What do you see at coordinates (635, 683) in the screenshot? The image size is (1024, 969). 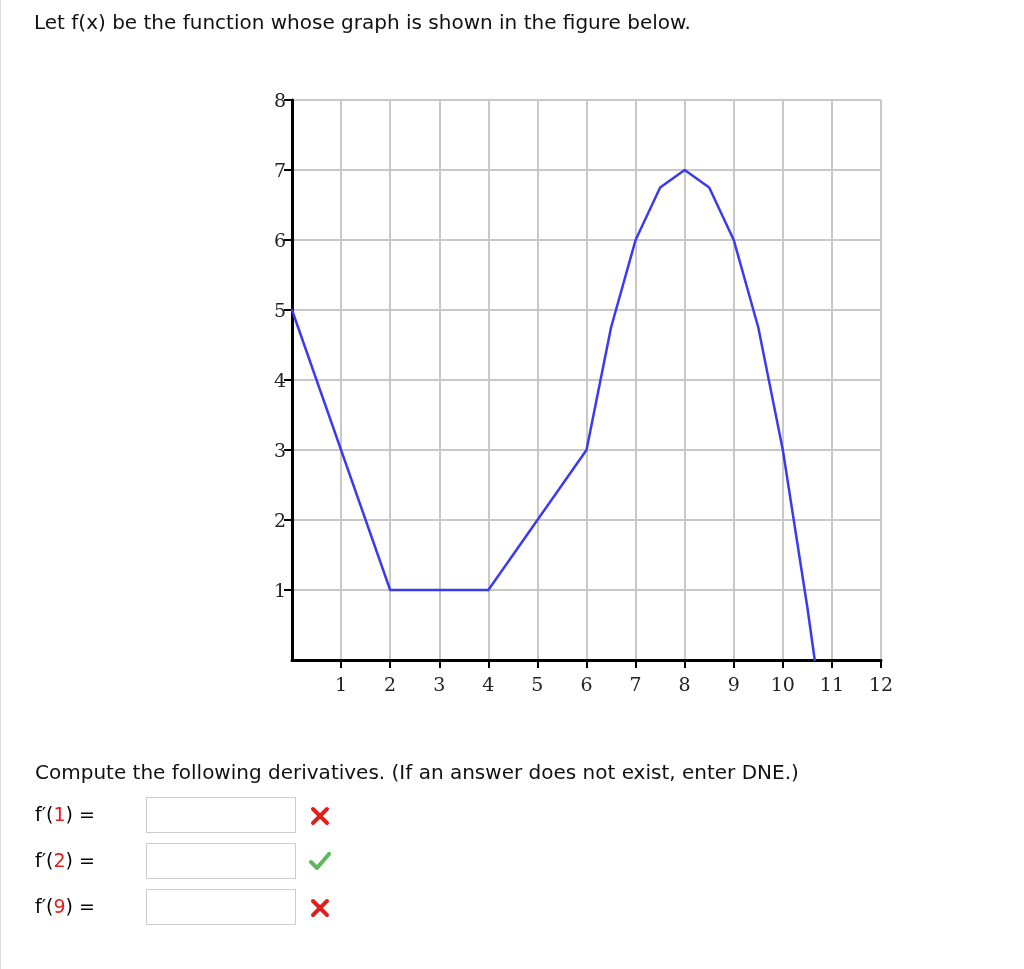 I see `x-tick-label: 7` at bounding box center [635, 683].